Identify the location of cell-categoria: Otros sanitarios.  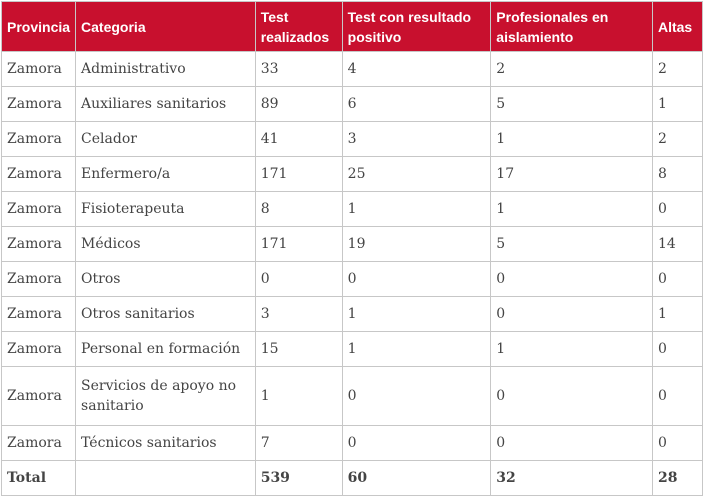
(165, 314).